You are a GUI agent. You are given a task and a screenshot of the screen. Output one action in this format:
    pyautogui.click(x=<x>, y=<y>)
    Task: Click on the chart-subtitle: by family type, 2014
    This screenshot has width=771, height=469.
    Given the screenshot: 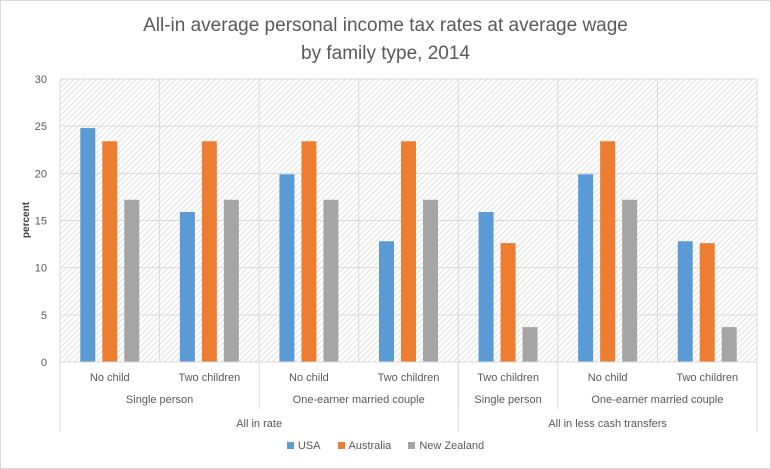 What is the action you would take?
    pyautogui.click(x=385, y=53)
    